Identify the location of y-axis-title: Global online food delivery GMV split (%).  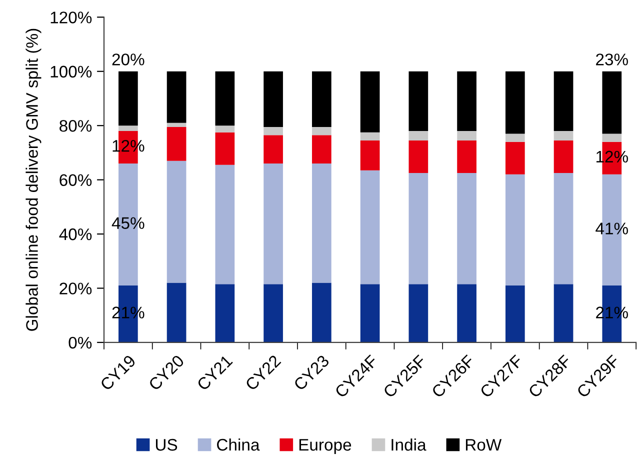
(34, 179).